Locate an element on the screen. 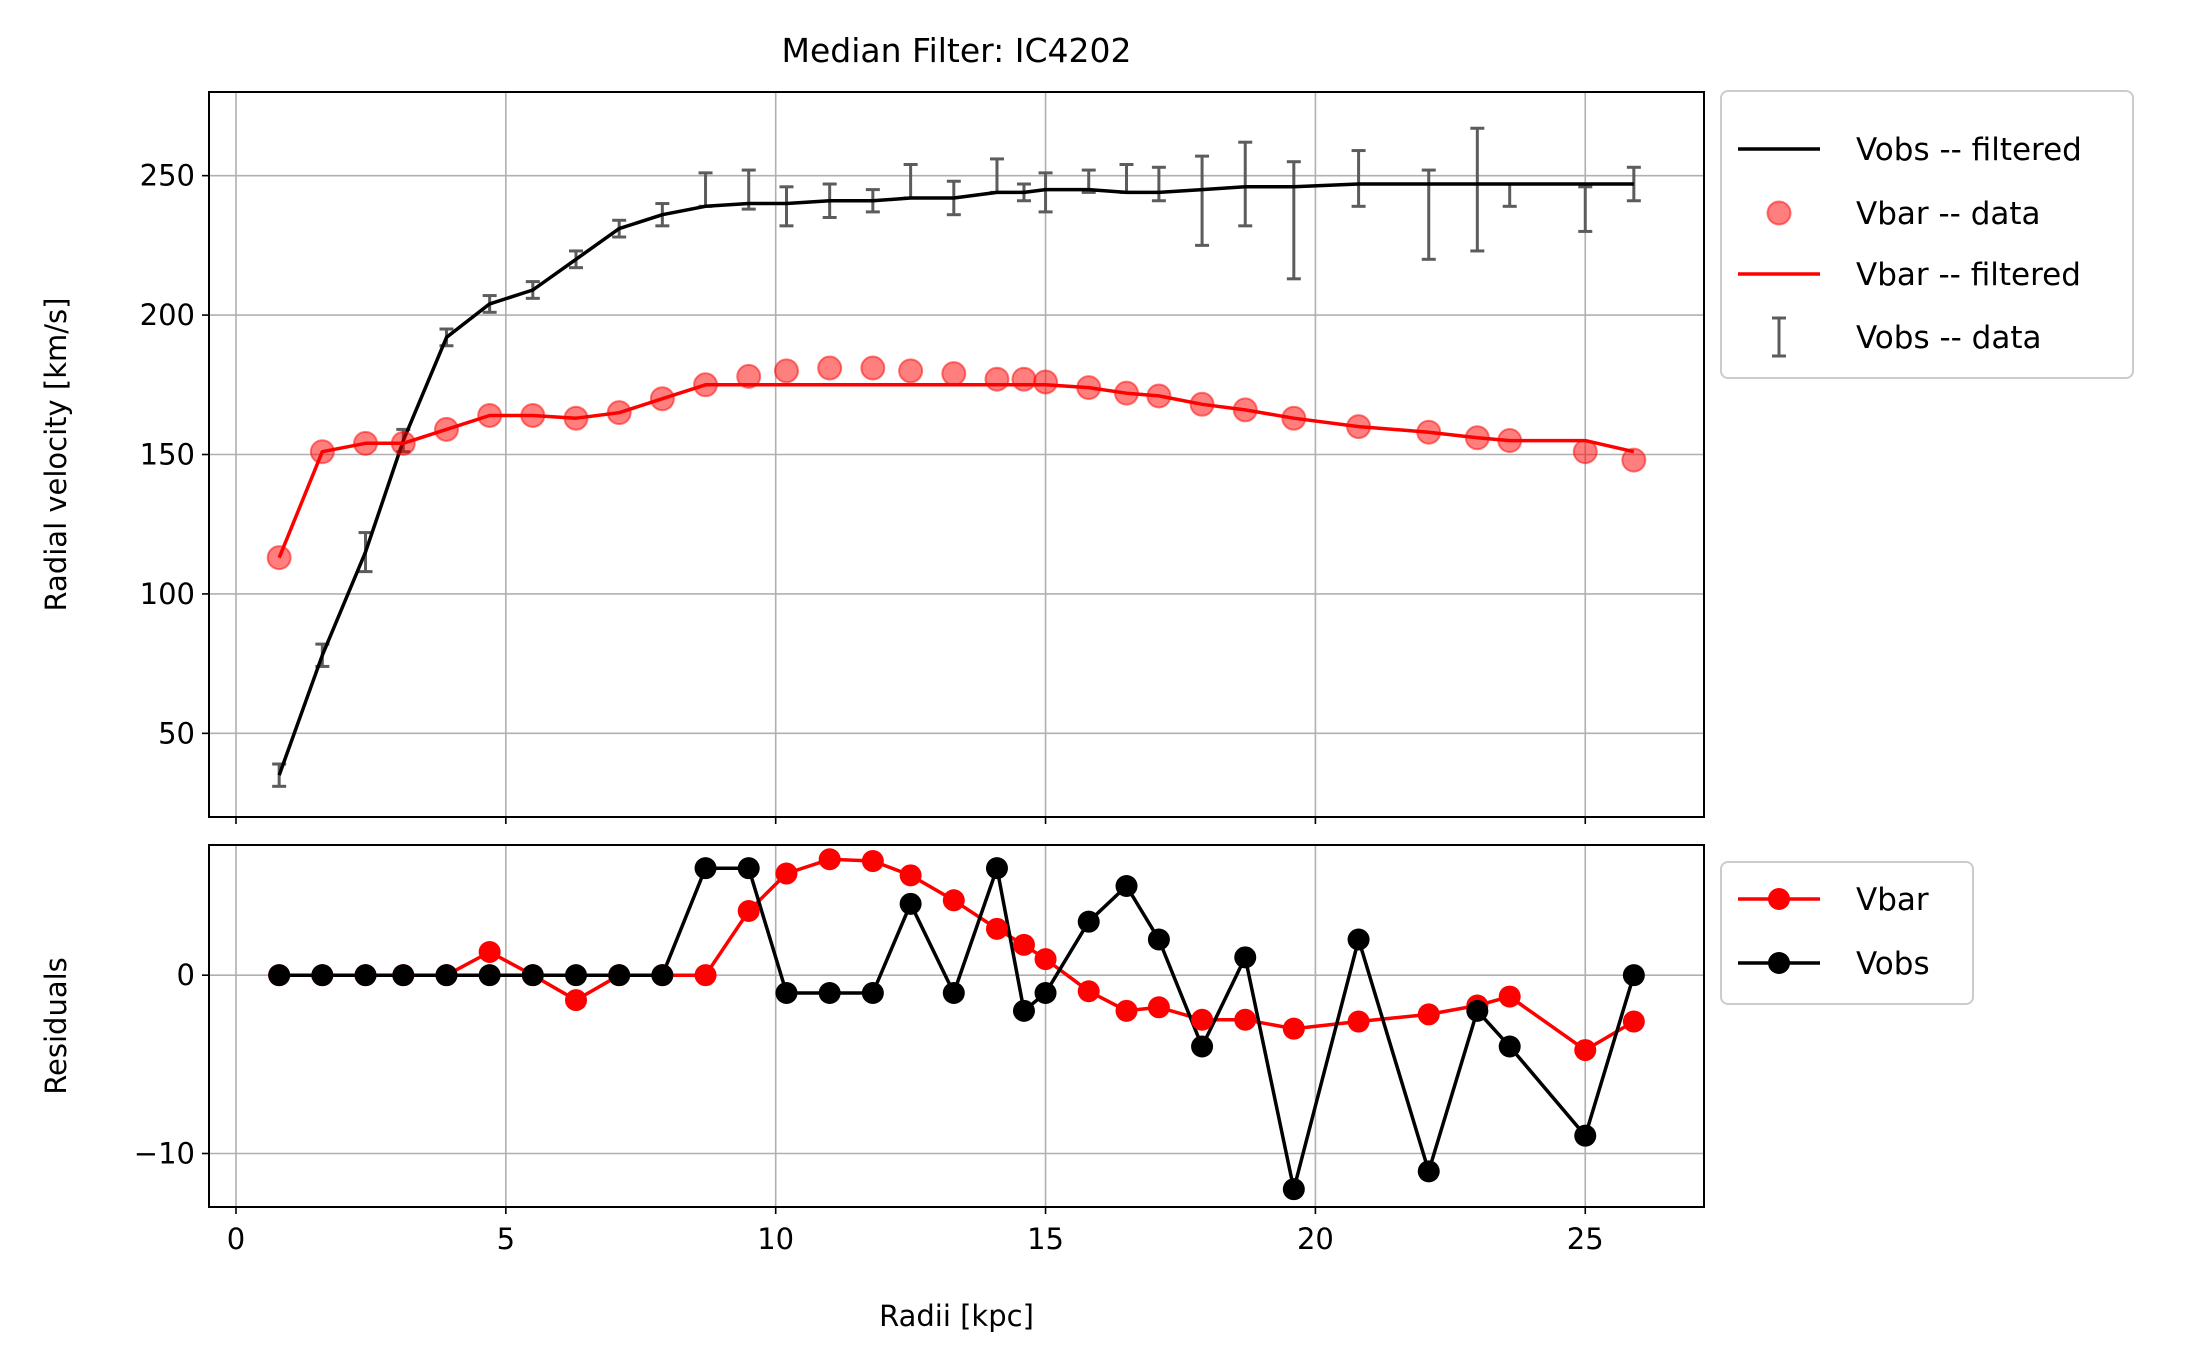 The image size is (2197, 1361). residuals-y-tick-label: 0 is located at coordinates (186, 975).